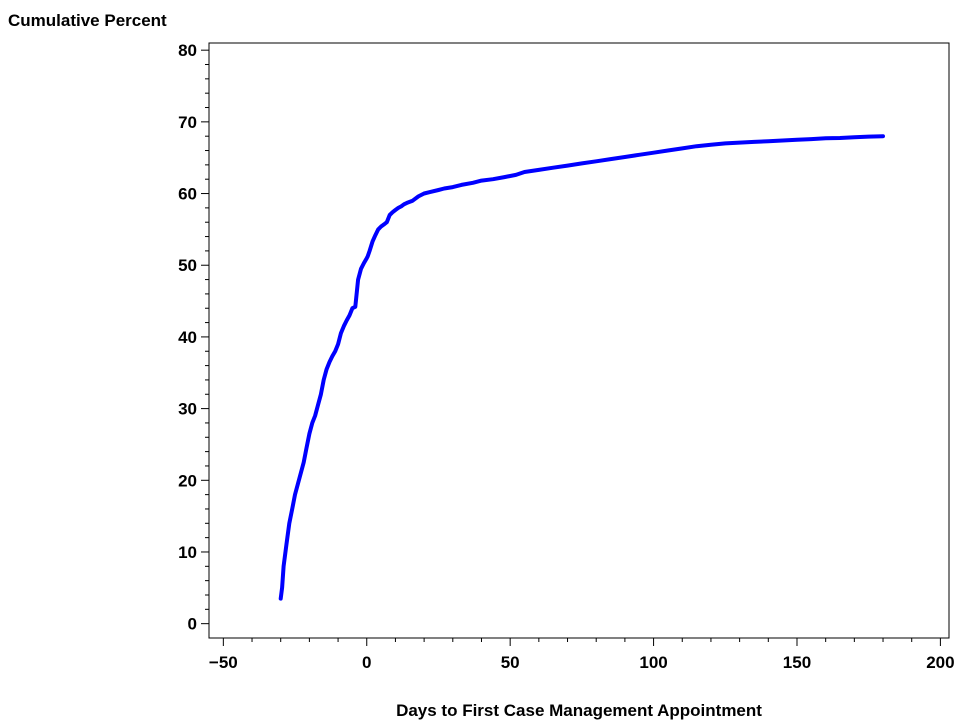 This screenshot has height=727, width=964. What do you see at coordinates (187, 409) in the screenshot?
I see `y-tick-label: 30` at bounding box center [187, 409].